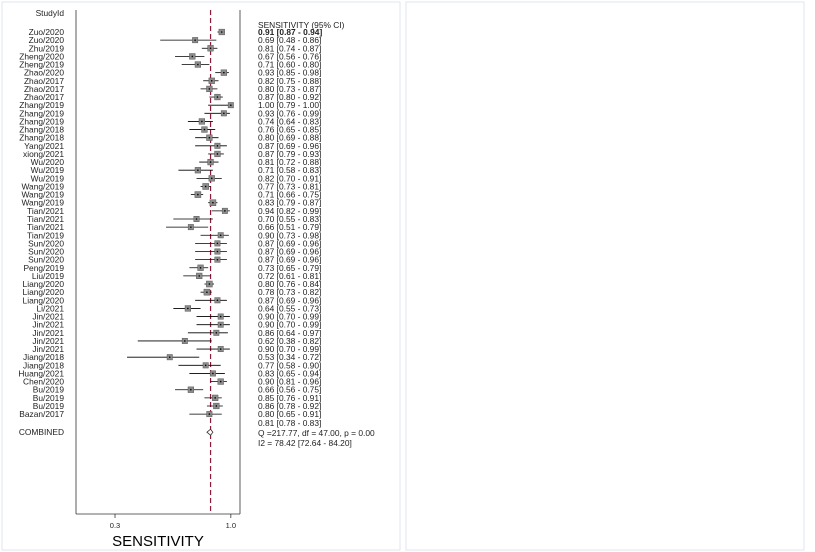 The image size is (815, 552). Describe the element at coordinates (49, 390) in the screenshot. I see `study-label: Bu/2019` at that location.